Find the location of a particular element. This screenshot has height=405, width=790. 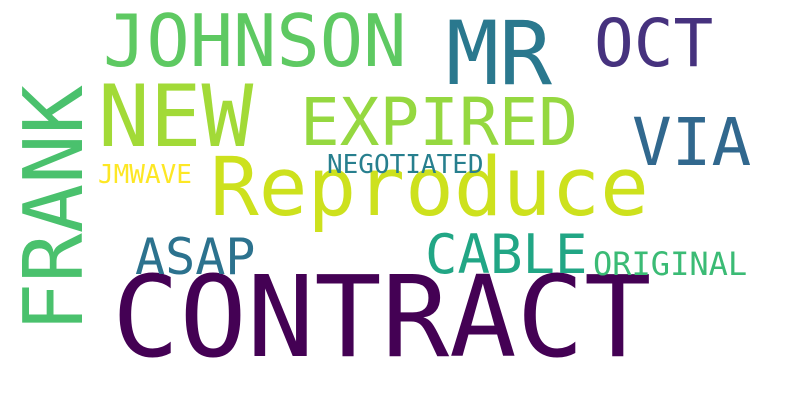

word-jmwave: JMWAVE is located at coordinates (145, 175).